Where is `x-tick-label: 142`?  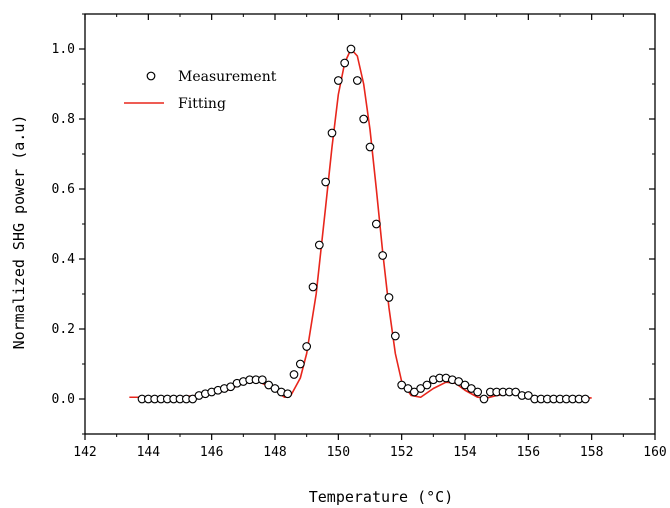 x-tick-label: 142 is located at coordinates (84, 452).